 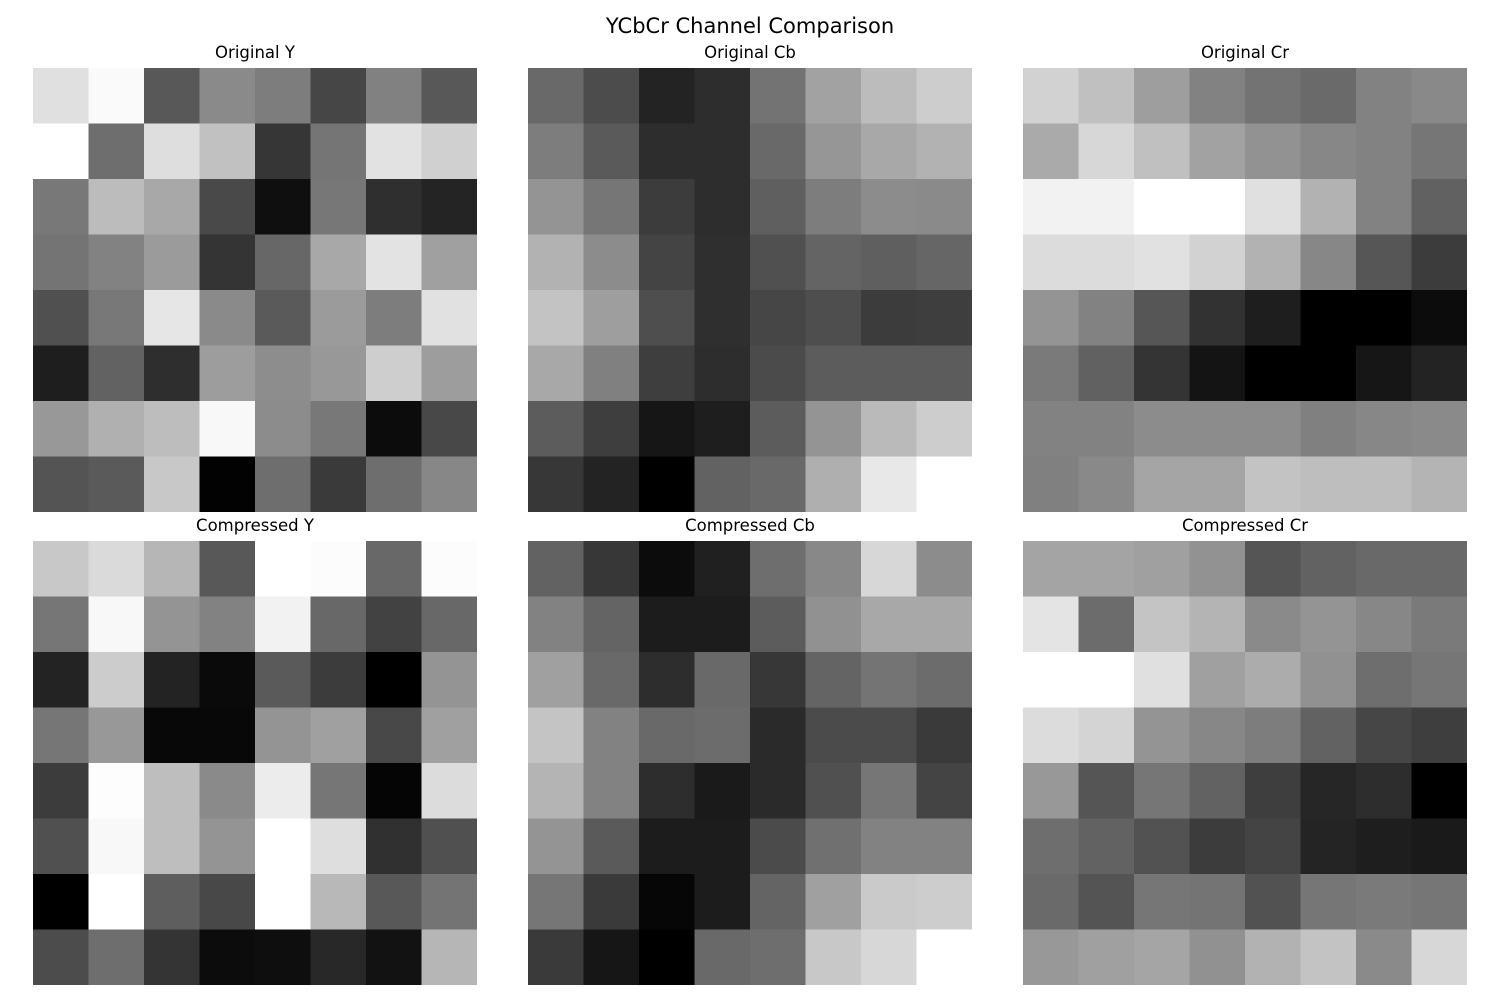 What do you see at coordinates (1217, 680) in the screenshot?
I see `heatmap-cell-r2-c3` at bounding box center [1217, 680].